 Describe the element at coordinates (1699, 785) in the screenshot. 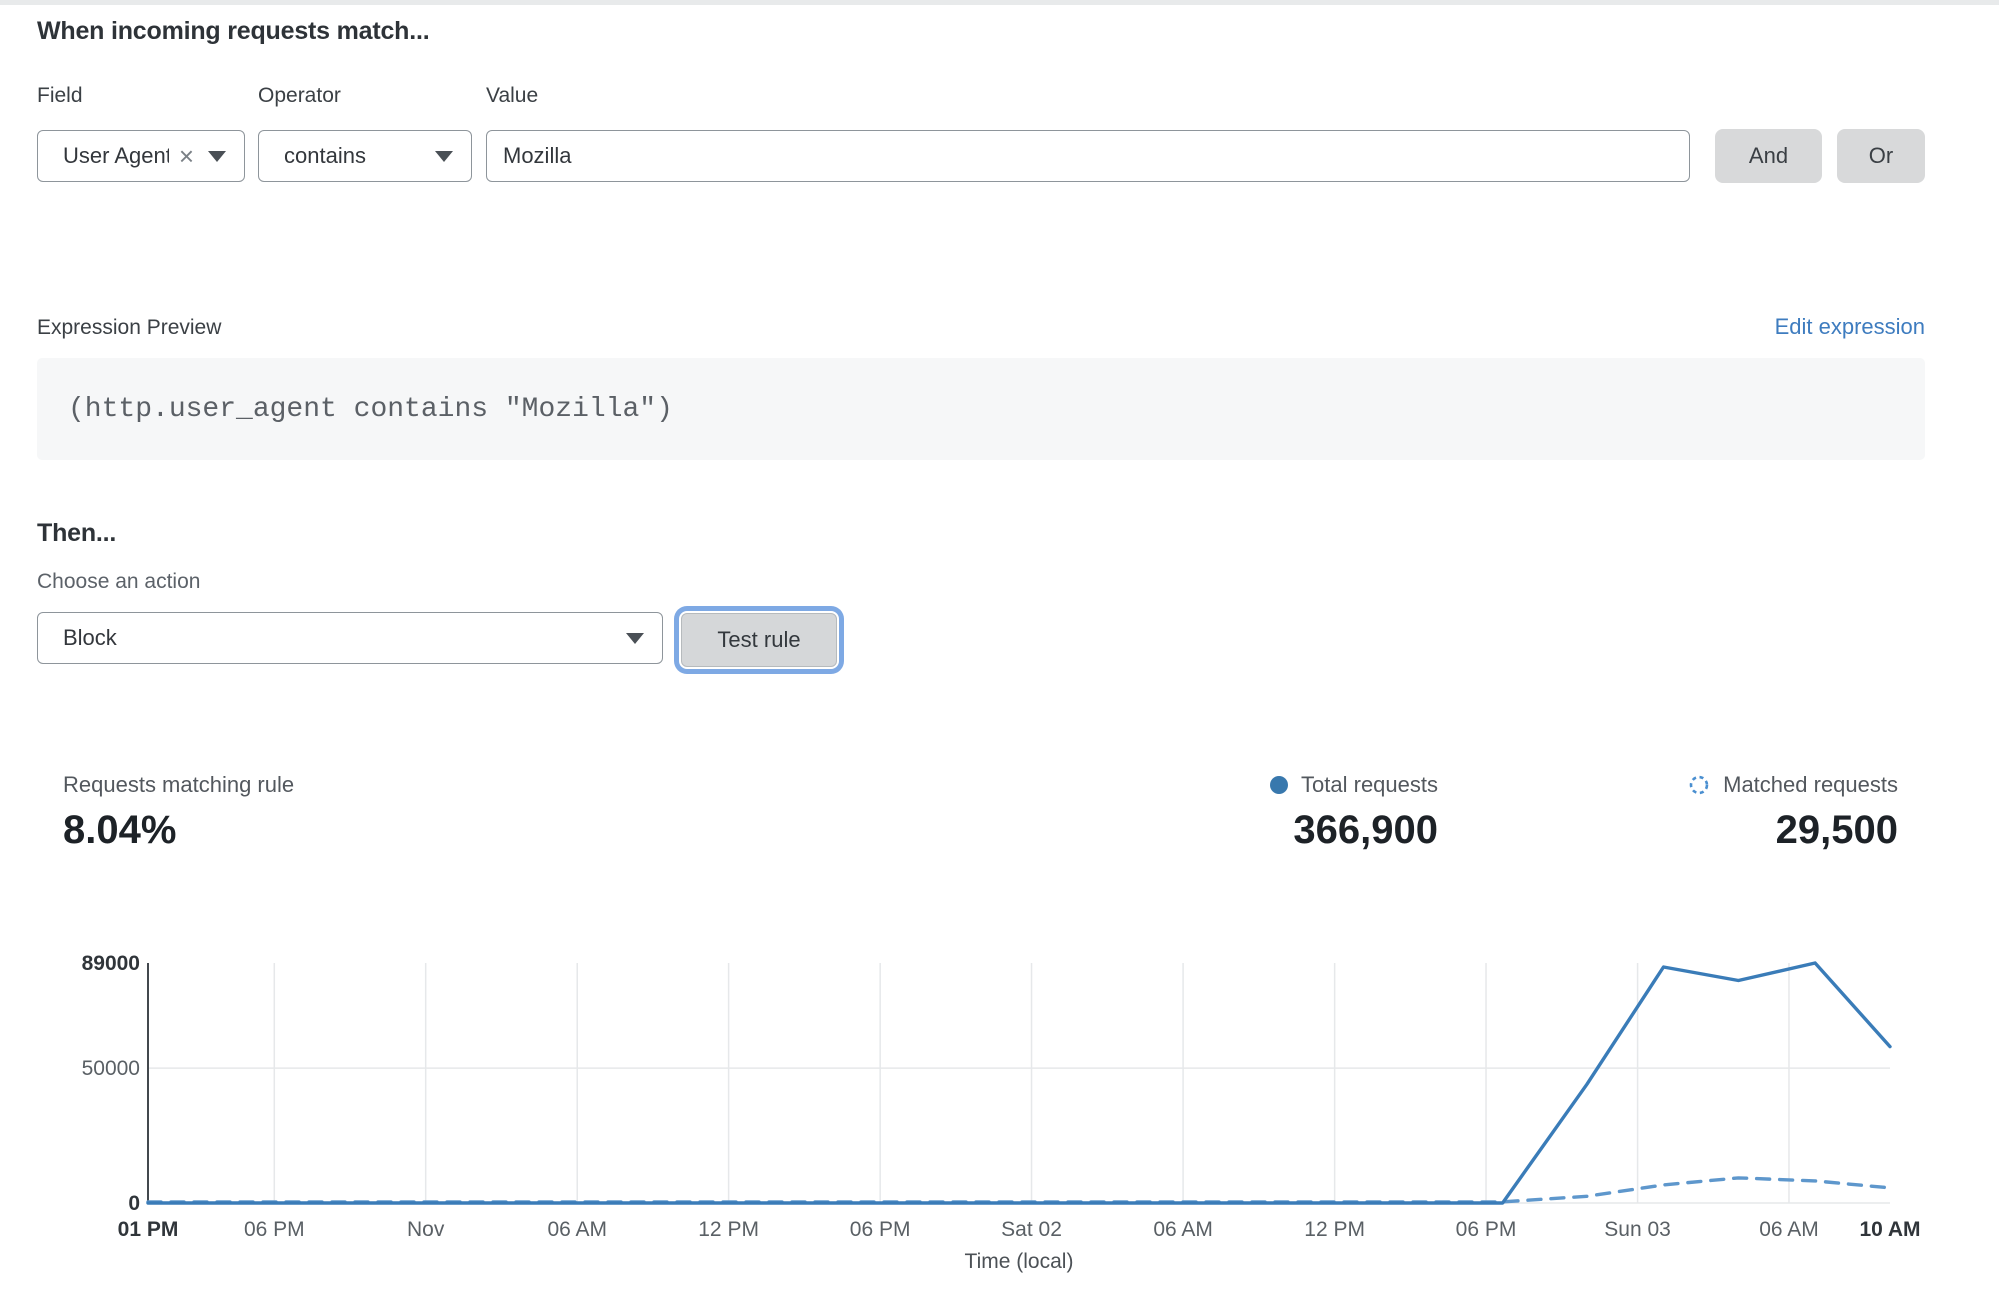

I see `matched-requests-dashed-circle-icon` at that location.